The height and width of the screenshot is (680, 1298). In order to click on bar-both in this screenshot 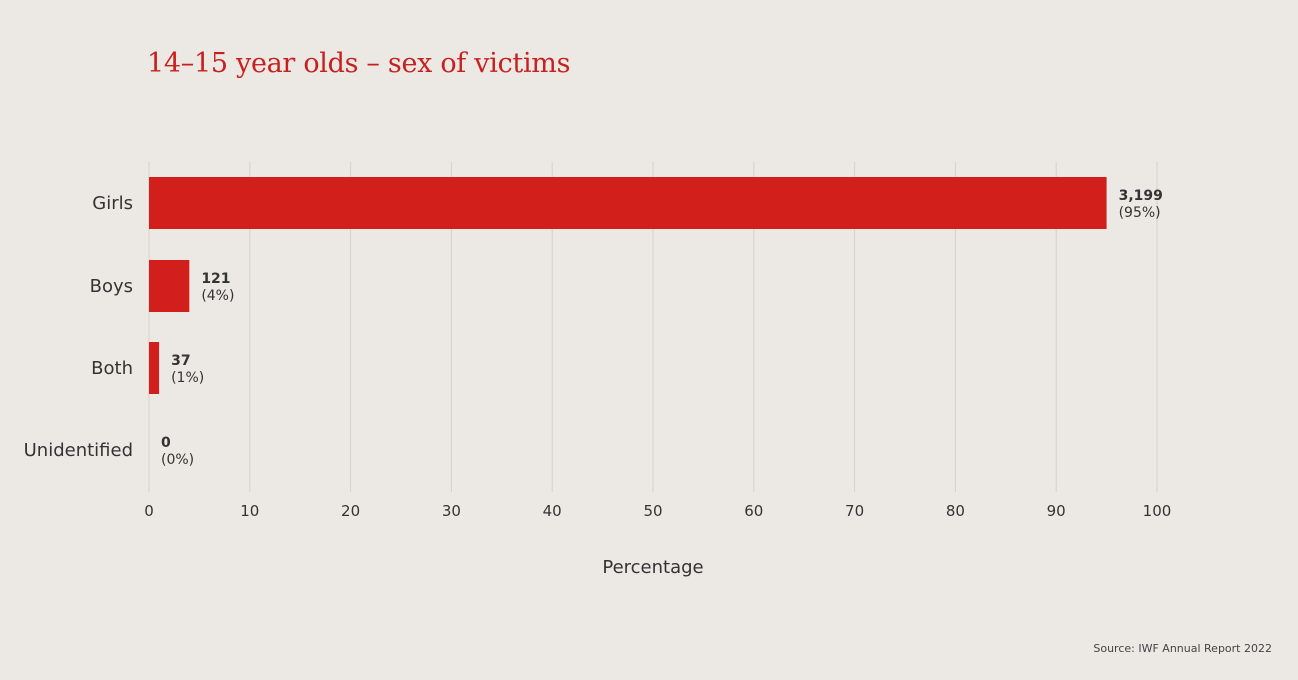, I will do `click(154, 368)`.